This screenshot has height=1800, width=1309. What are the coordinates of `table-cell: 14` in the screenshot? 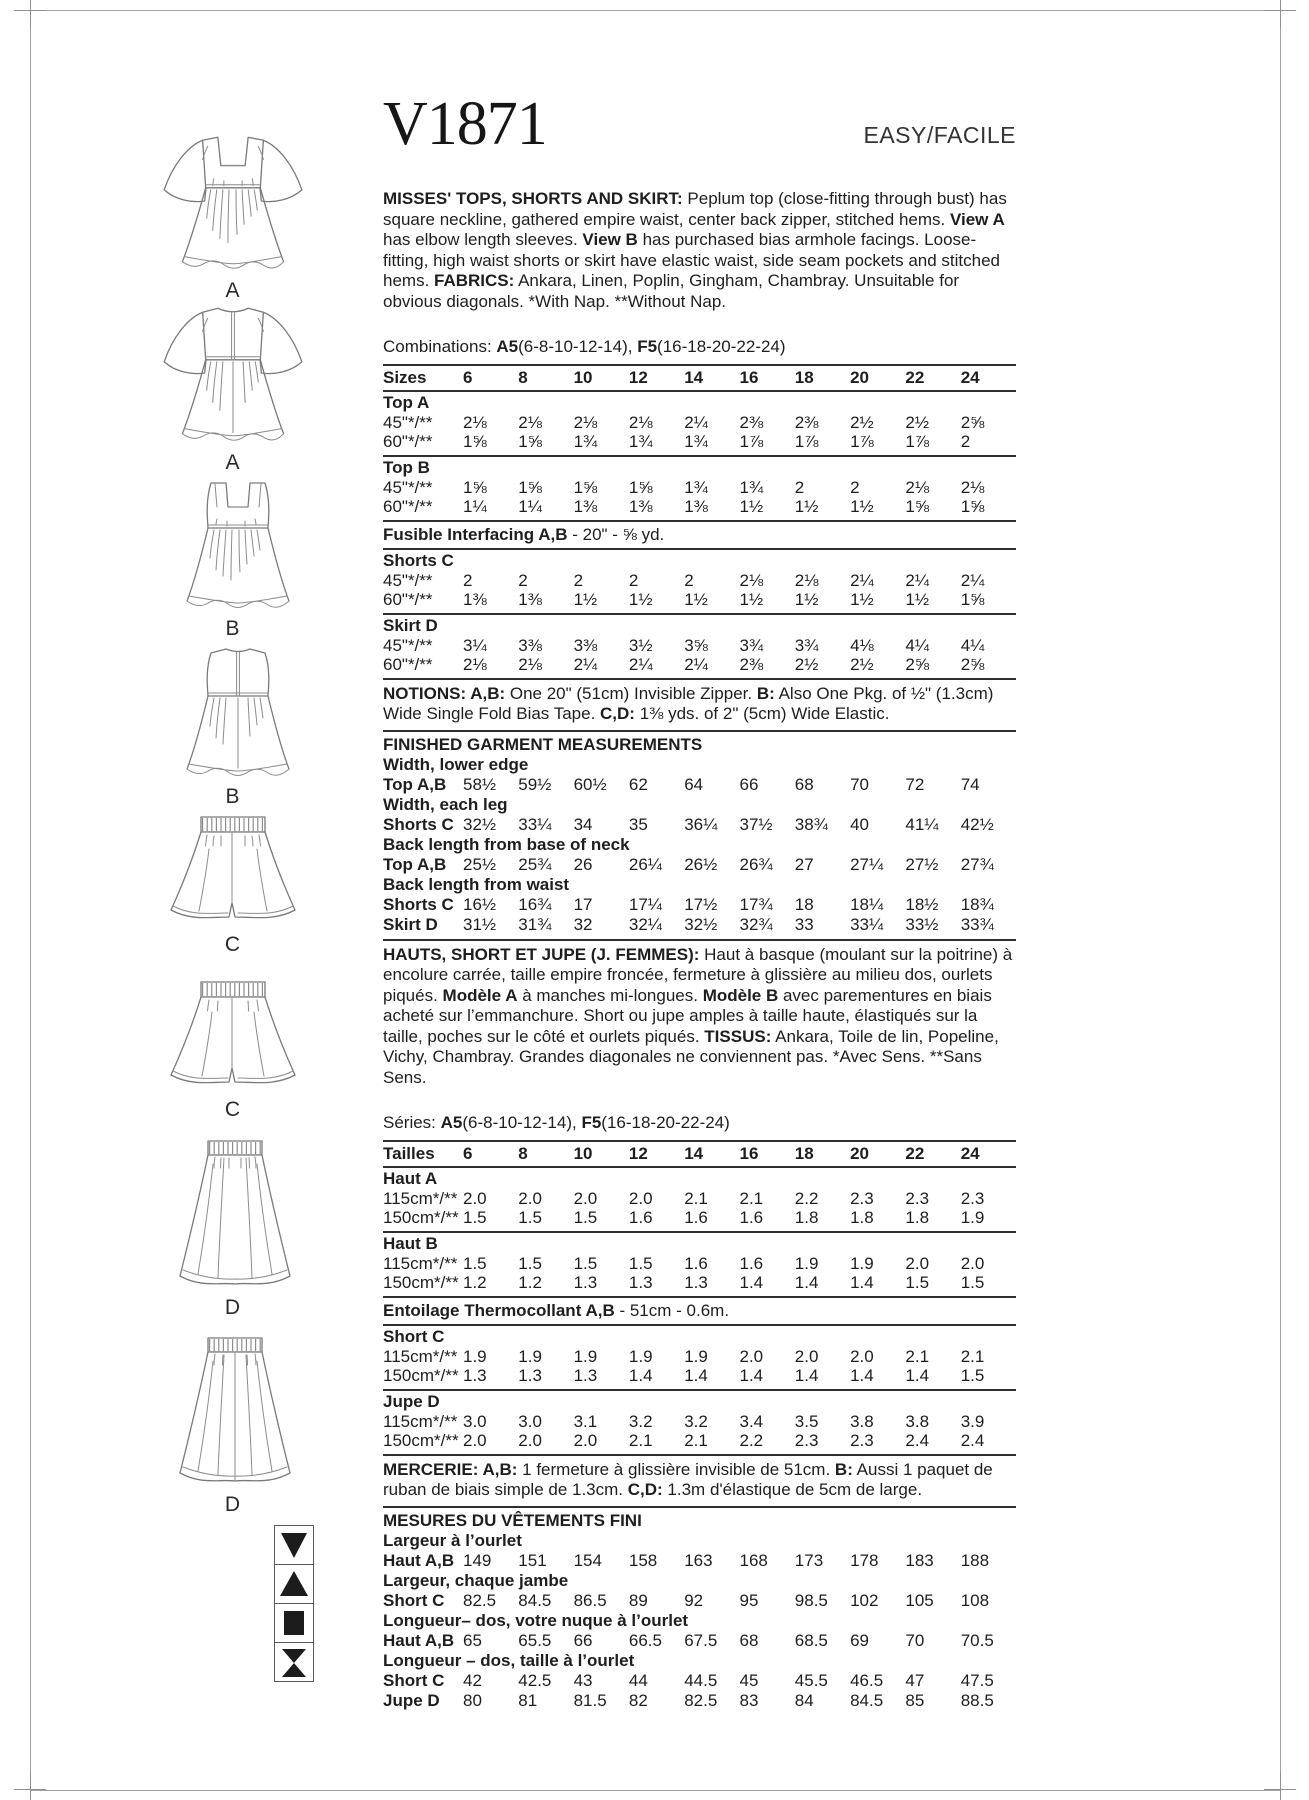 It's located at (694, 1153).